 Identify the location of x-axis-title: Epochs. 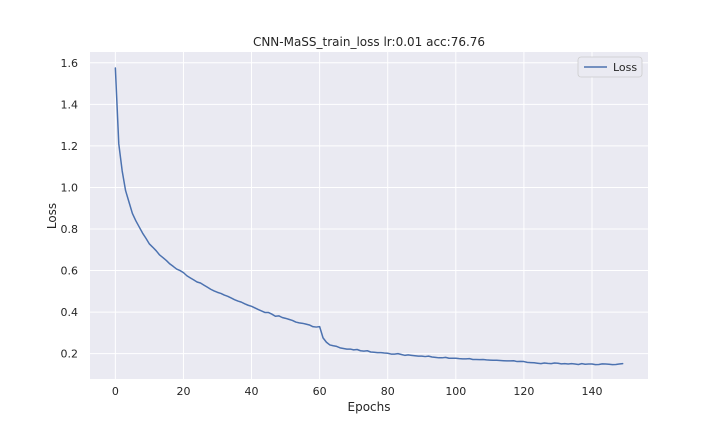
(369, 407).